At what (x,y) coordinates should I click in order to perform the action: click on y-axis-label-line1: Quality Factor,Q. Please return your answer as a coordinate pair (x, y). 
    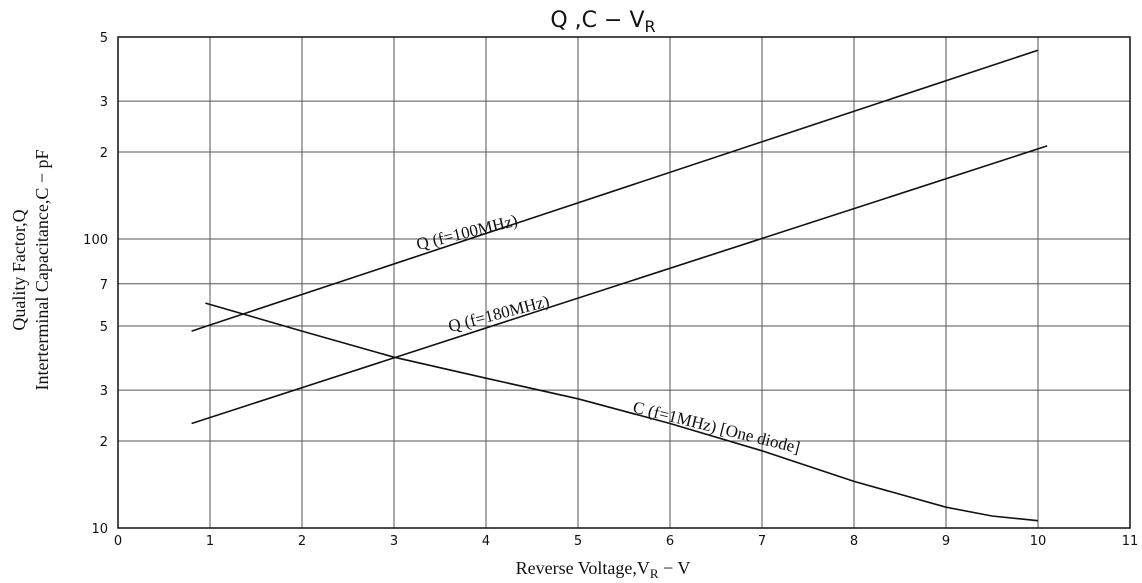
    Looking at the image, I should click on (19, 269).